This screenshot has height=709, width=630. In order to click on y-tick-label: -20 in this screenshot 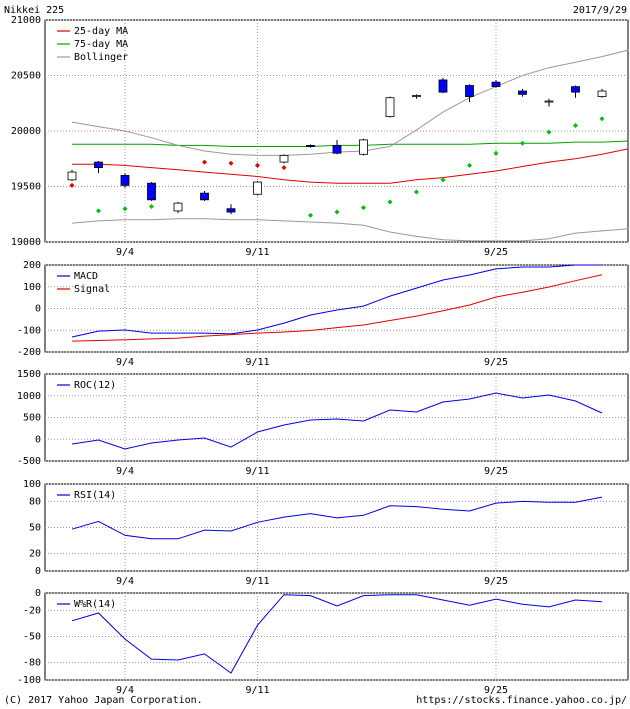, I will do `click(32, 610)`.